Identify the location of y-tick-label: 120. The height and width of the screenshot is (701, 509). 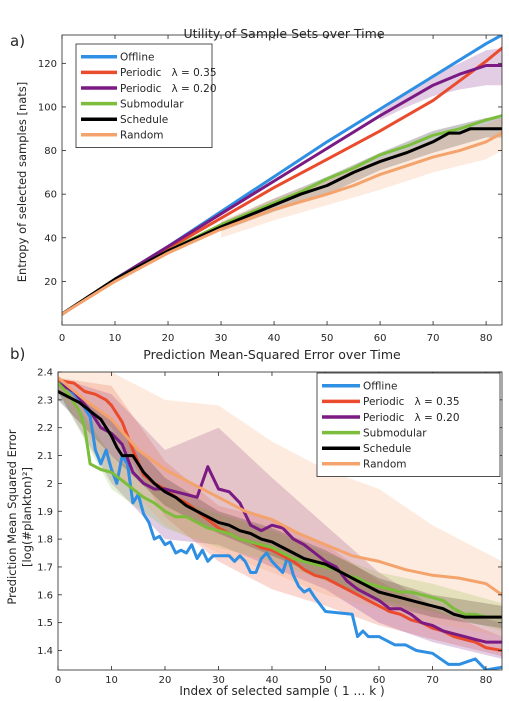
(47, 64).